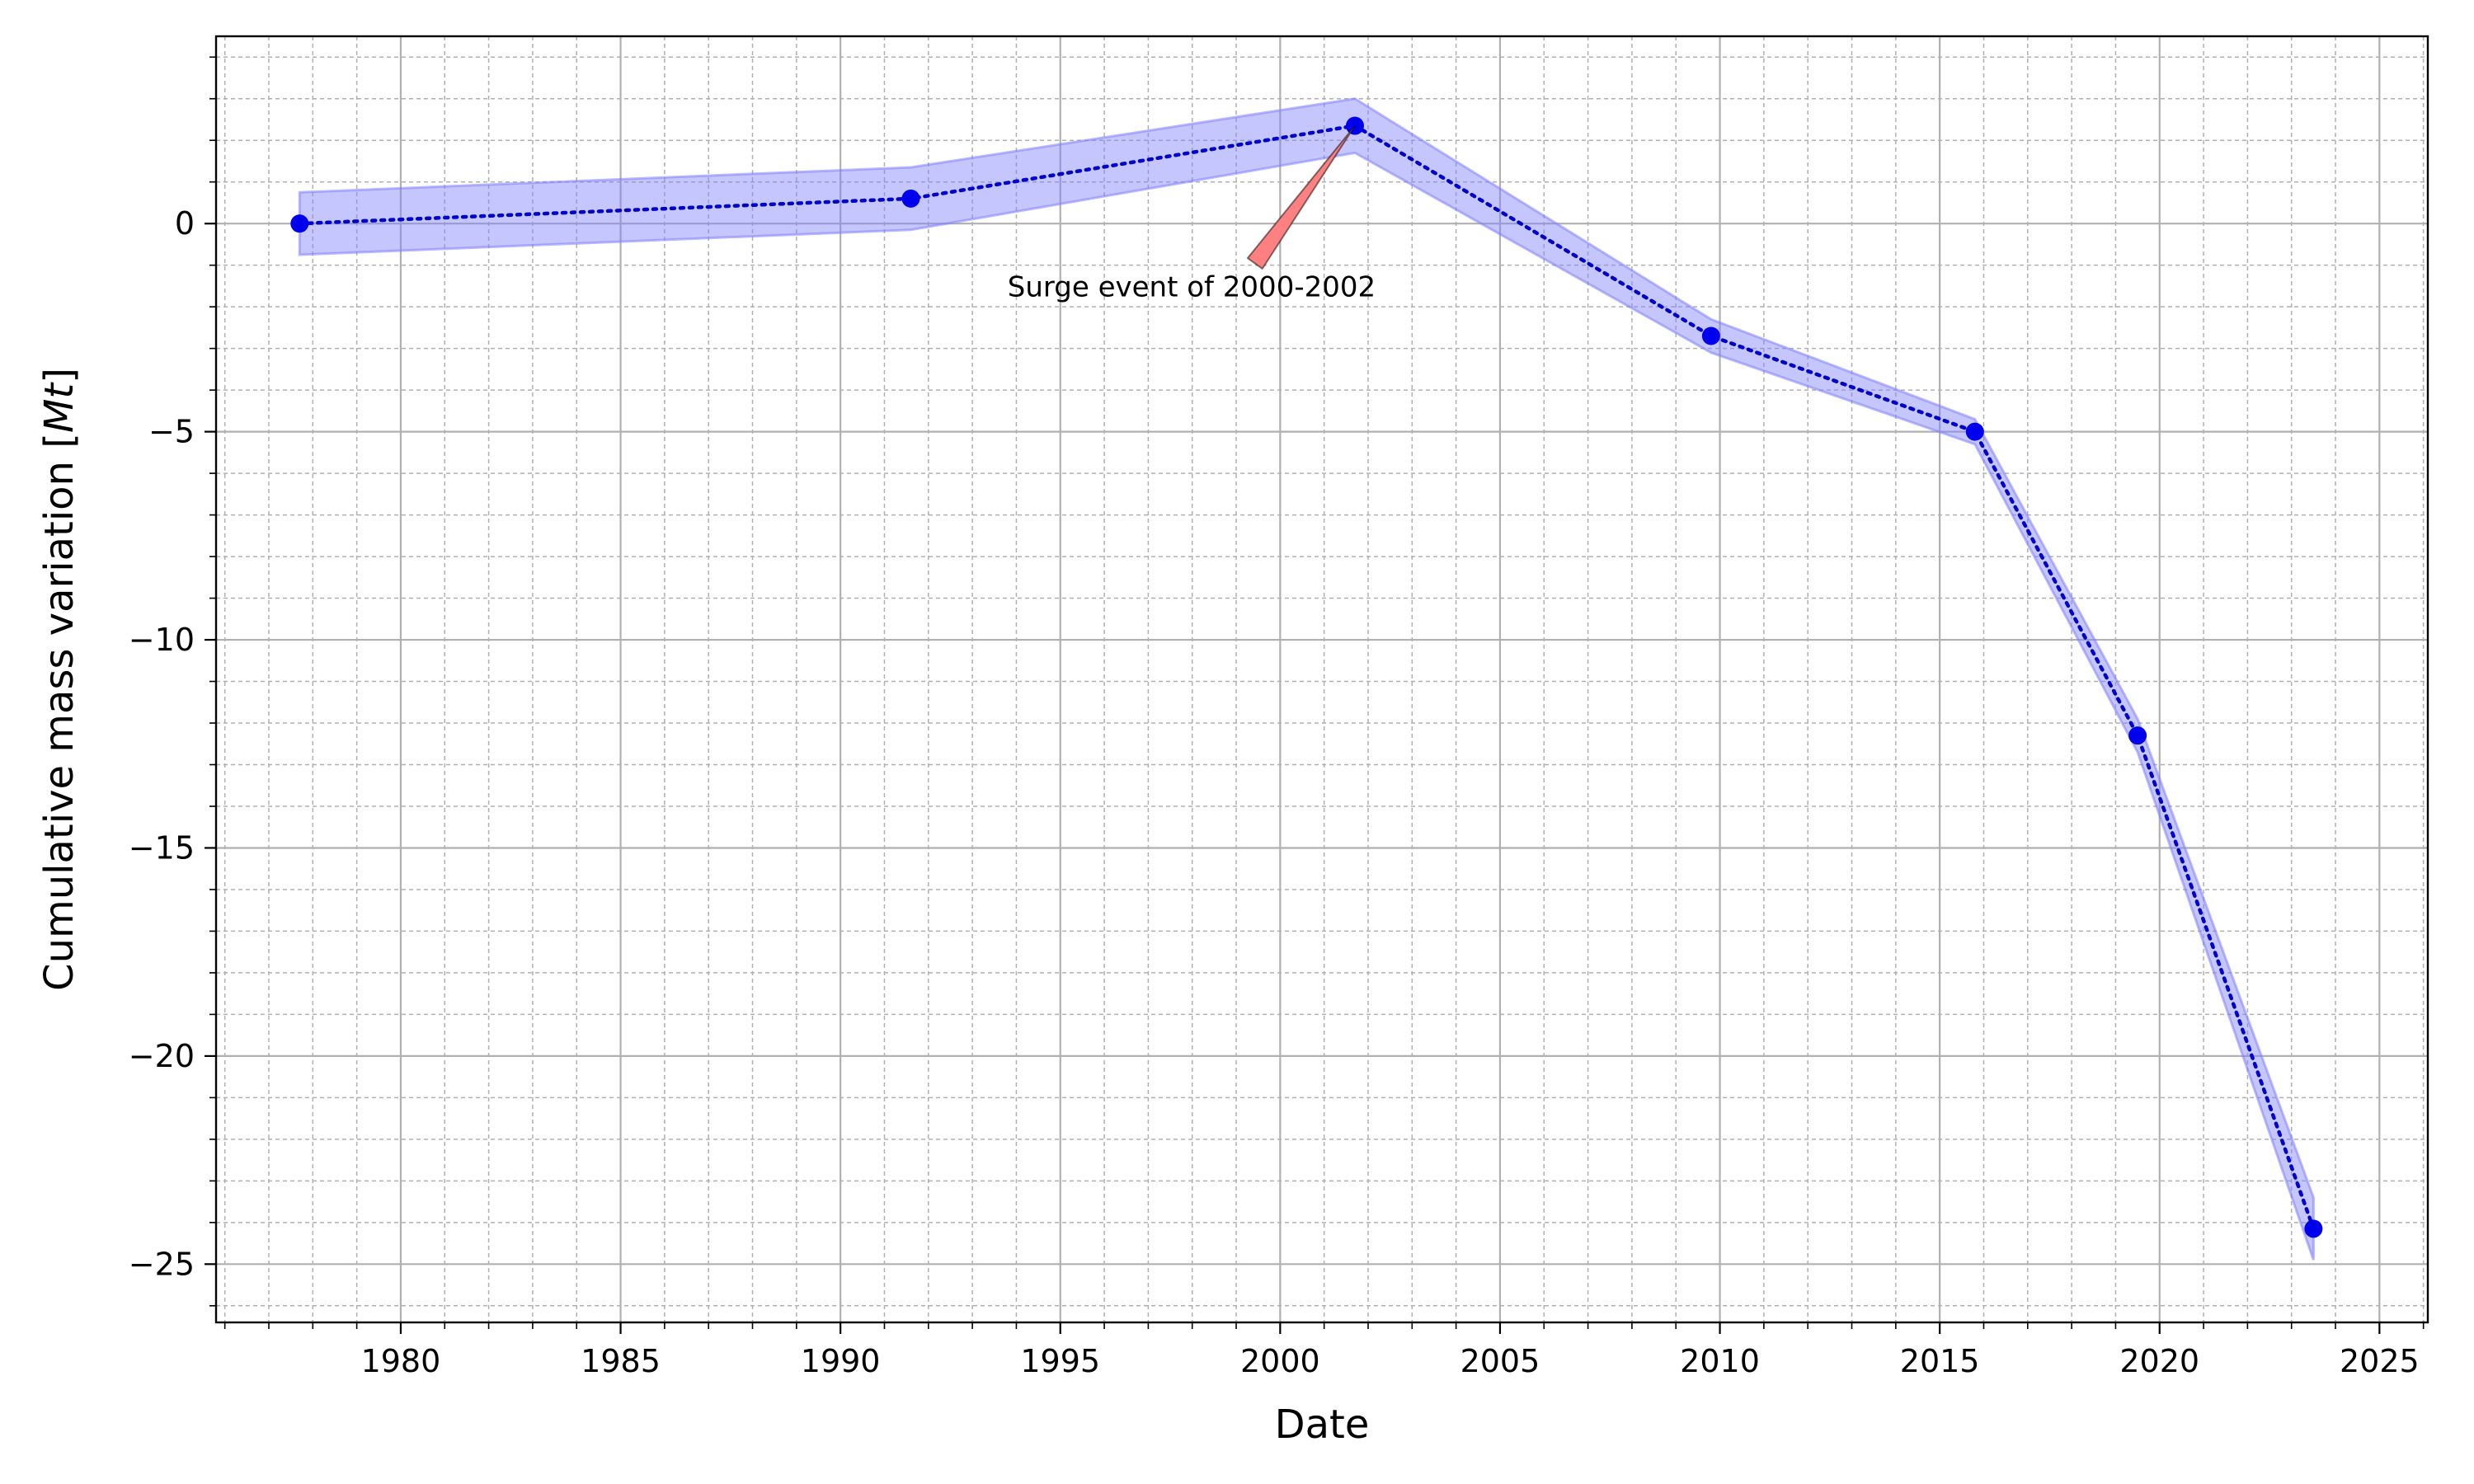  I want to click on y-axis-title: Cumulative mass variation [Mt], so click(59, 679).